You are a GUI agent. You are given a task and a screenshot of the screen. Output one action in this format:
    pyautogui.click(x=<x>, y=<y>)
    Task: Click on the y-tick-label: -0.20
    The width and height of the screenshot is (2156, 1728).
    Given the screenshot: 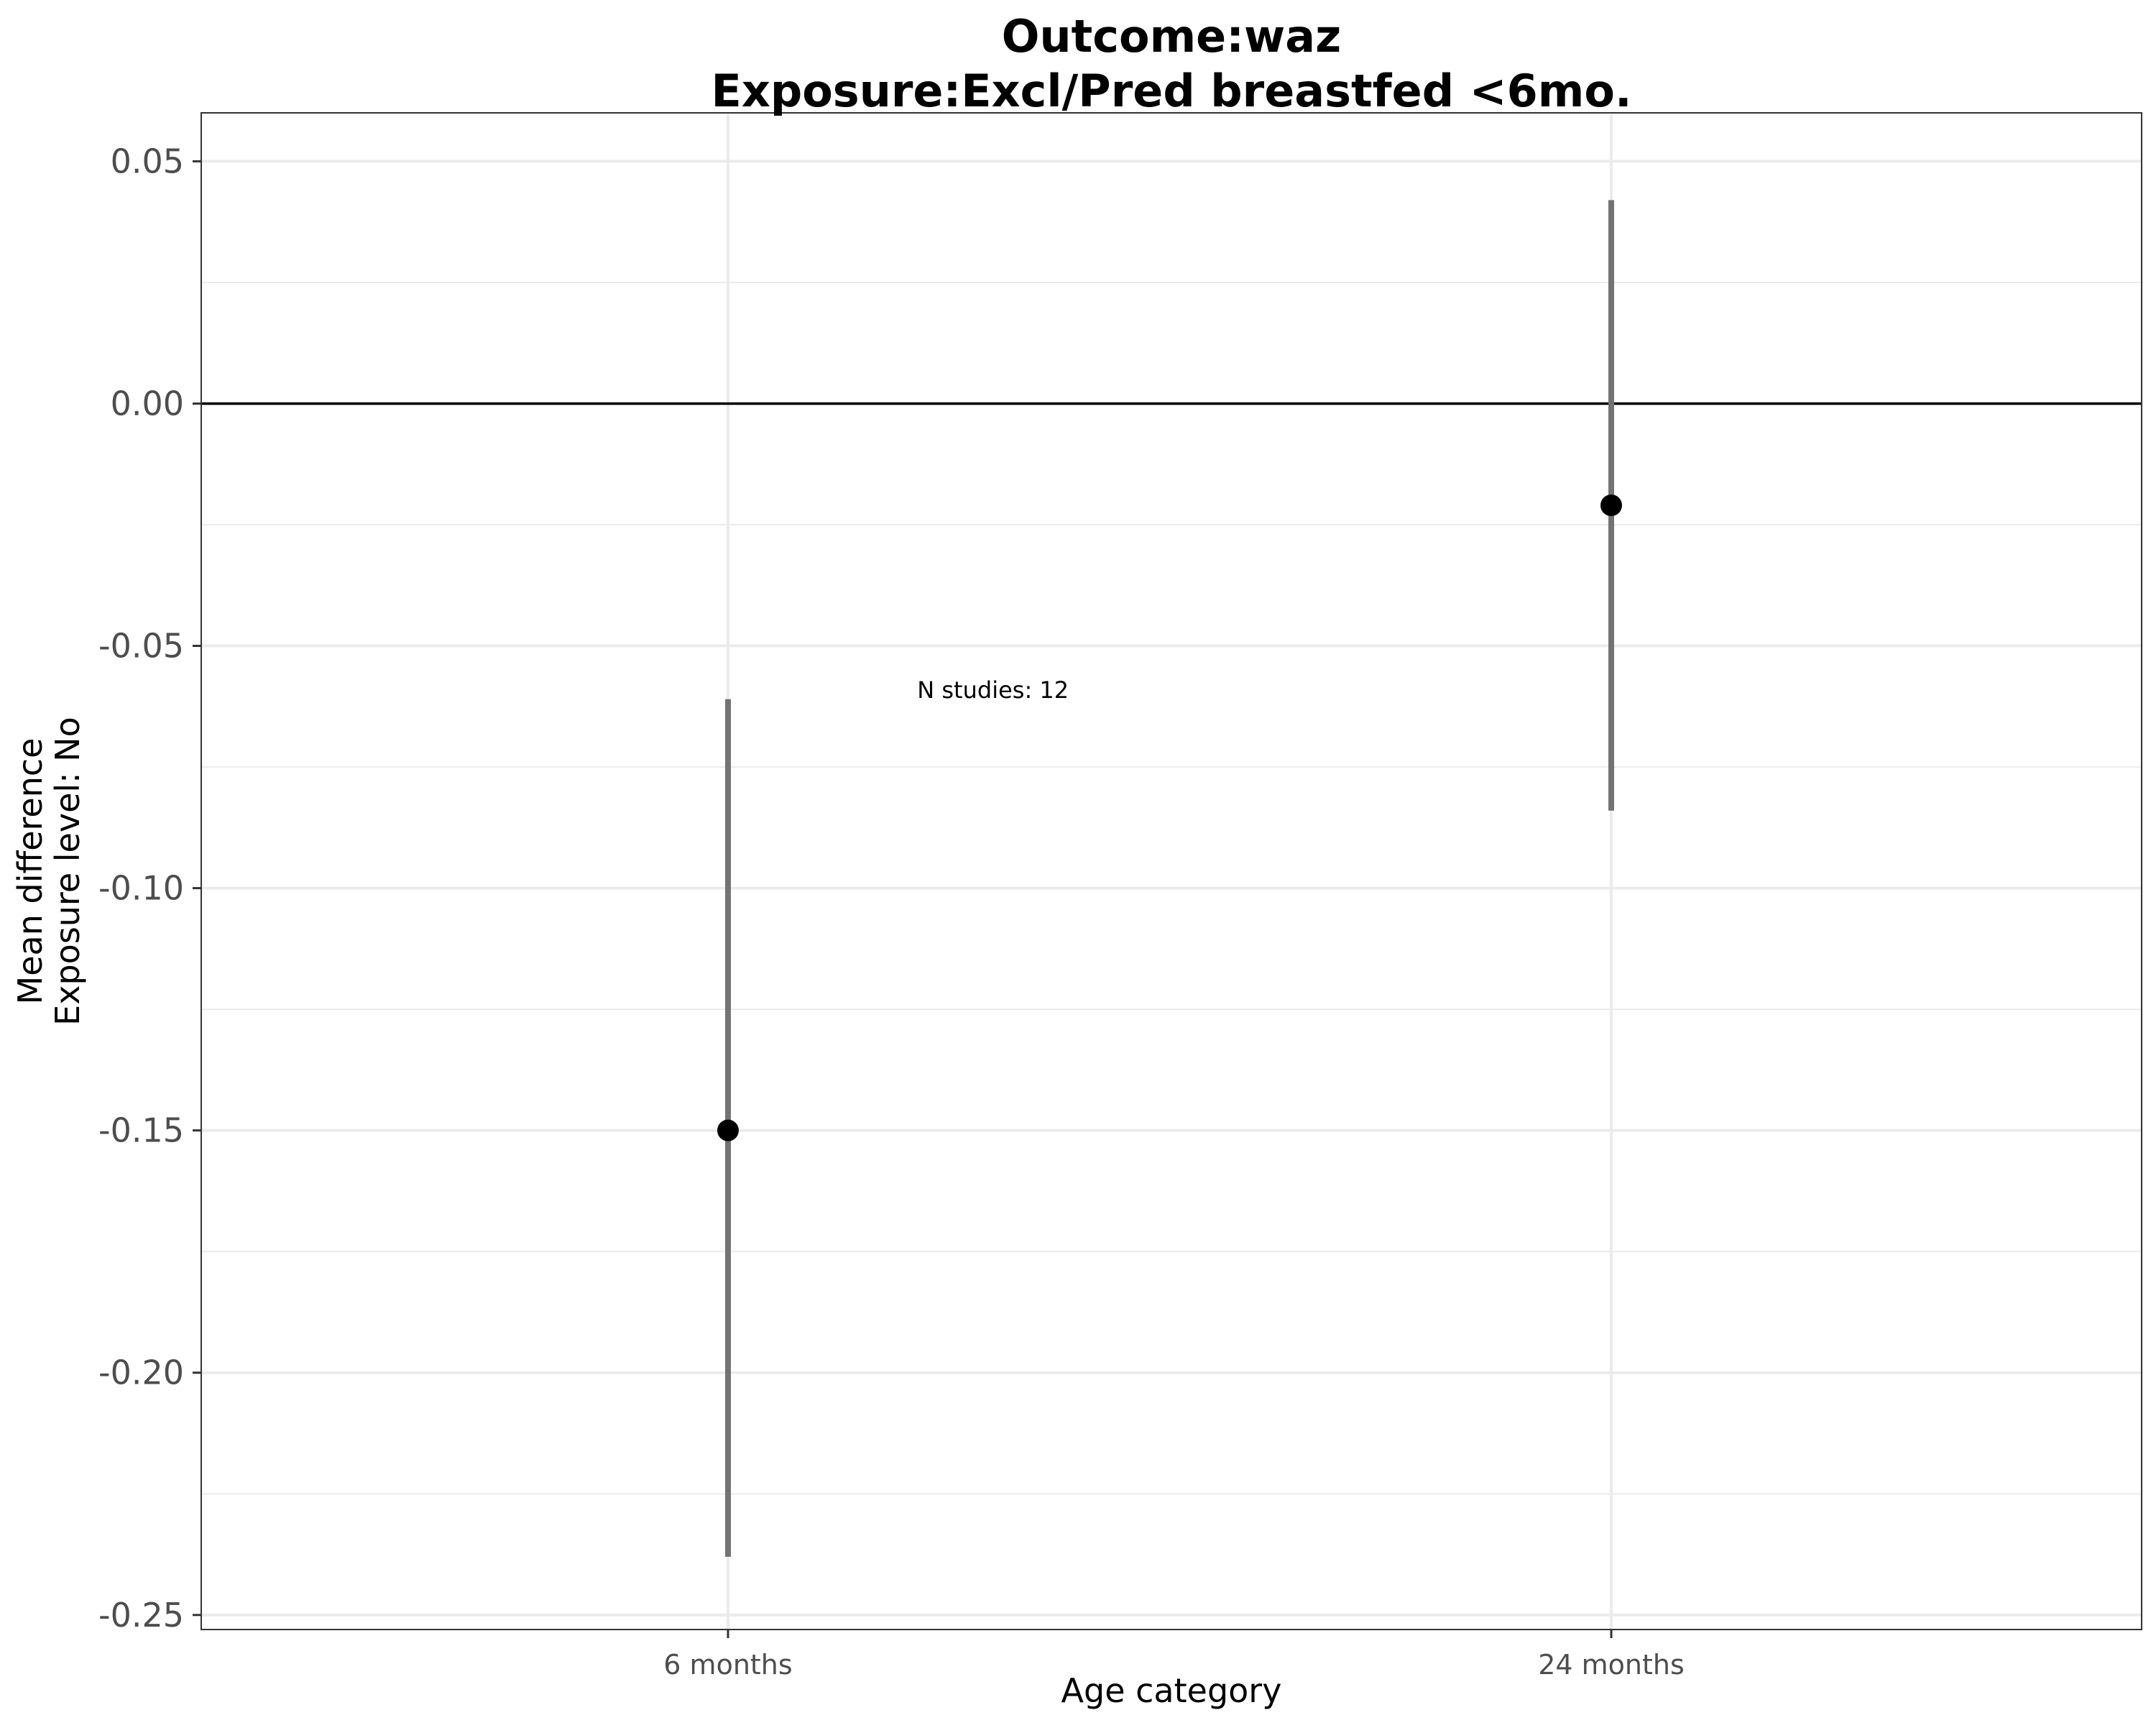 What is the action you would take?
    pyautogui.click(x=141, y=1373)
    